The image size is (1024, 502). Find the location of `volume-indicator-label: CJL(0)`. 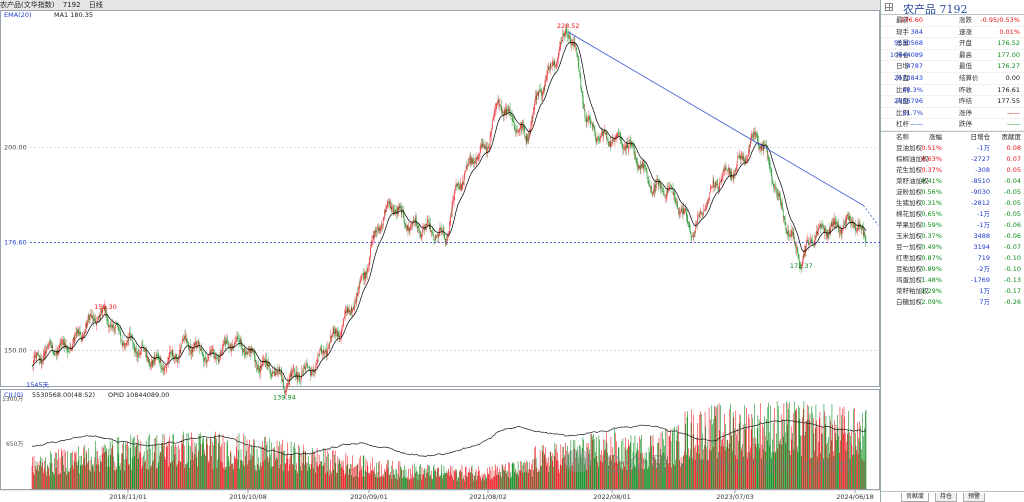

volume-indicator-label: CJL(0) is located at coordinates (13, 395).